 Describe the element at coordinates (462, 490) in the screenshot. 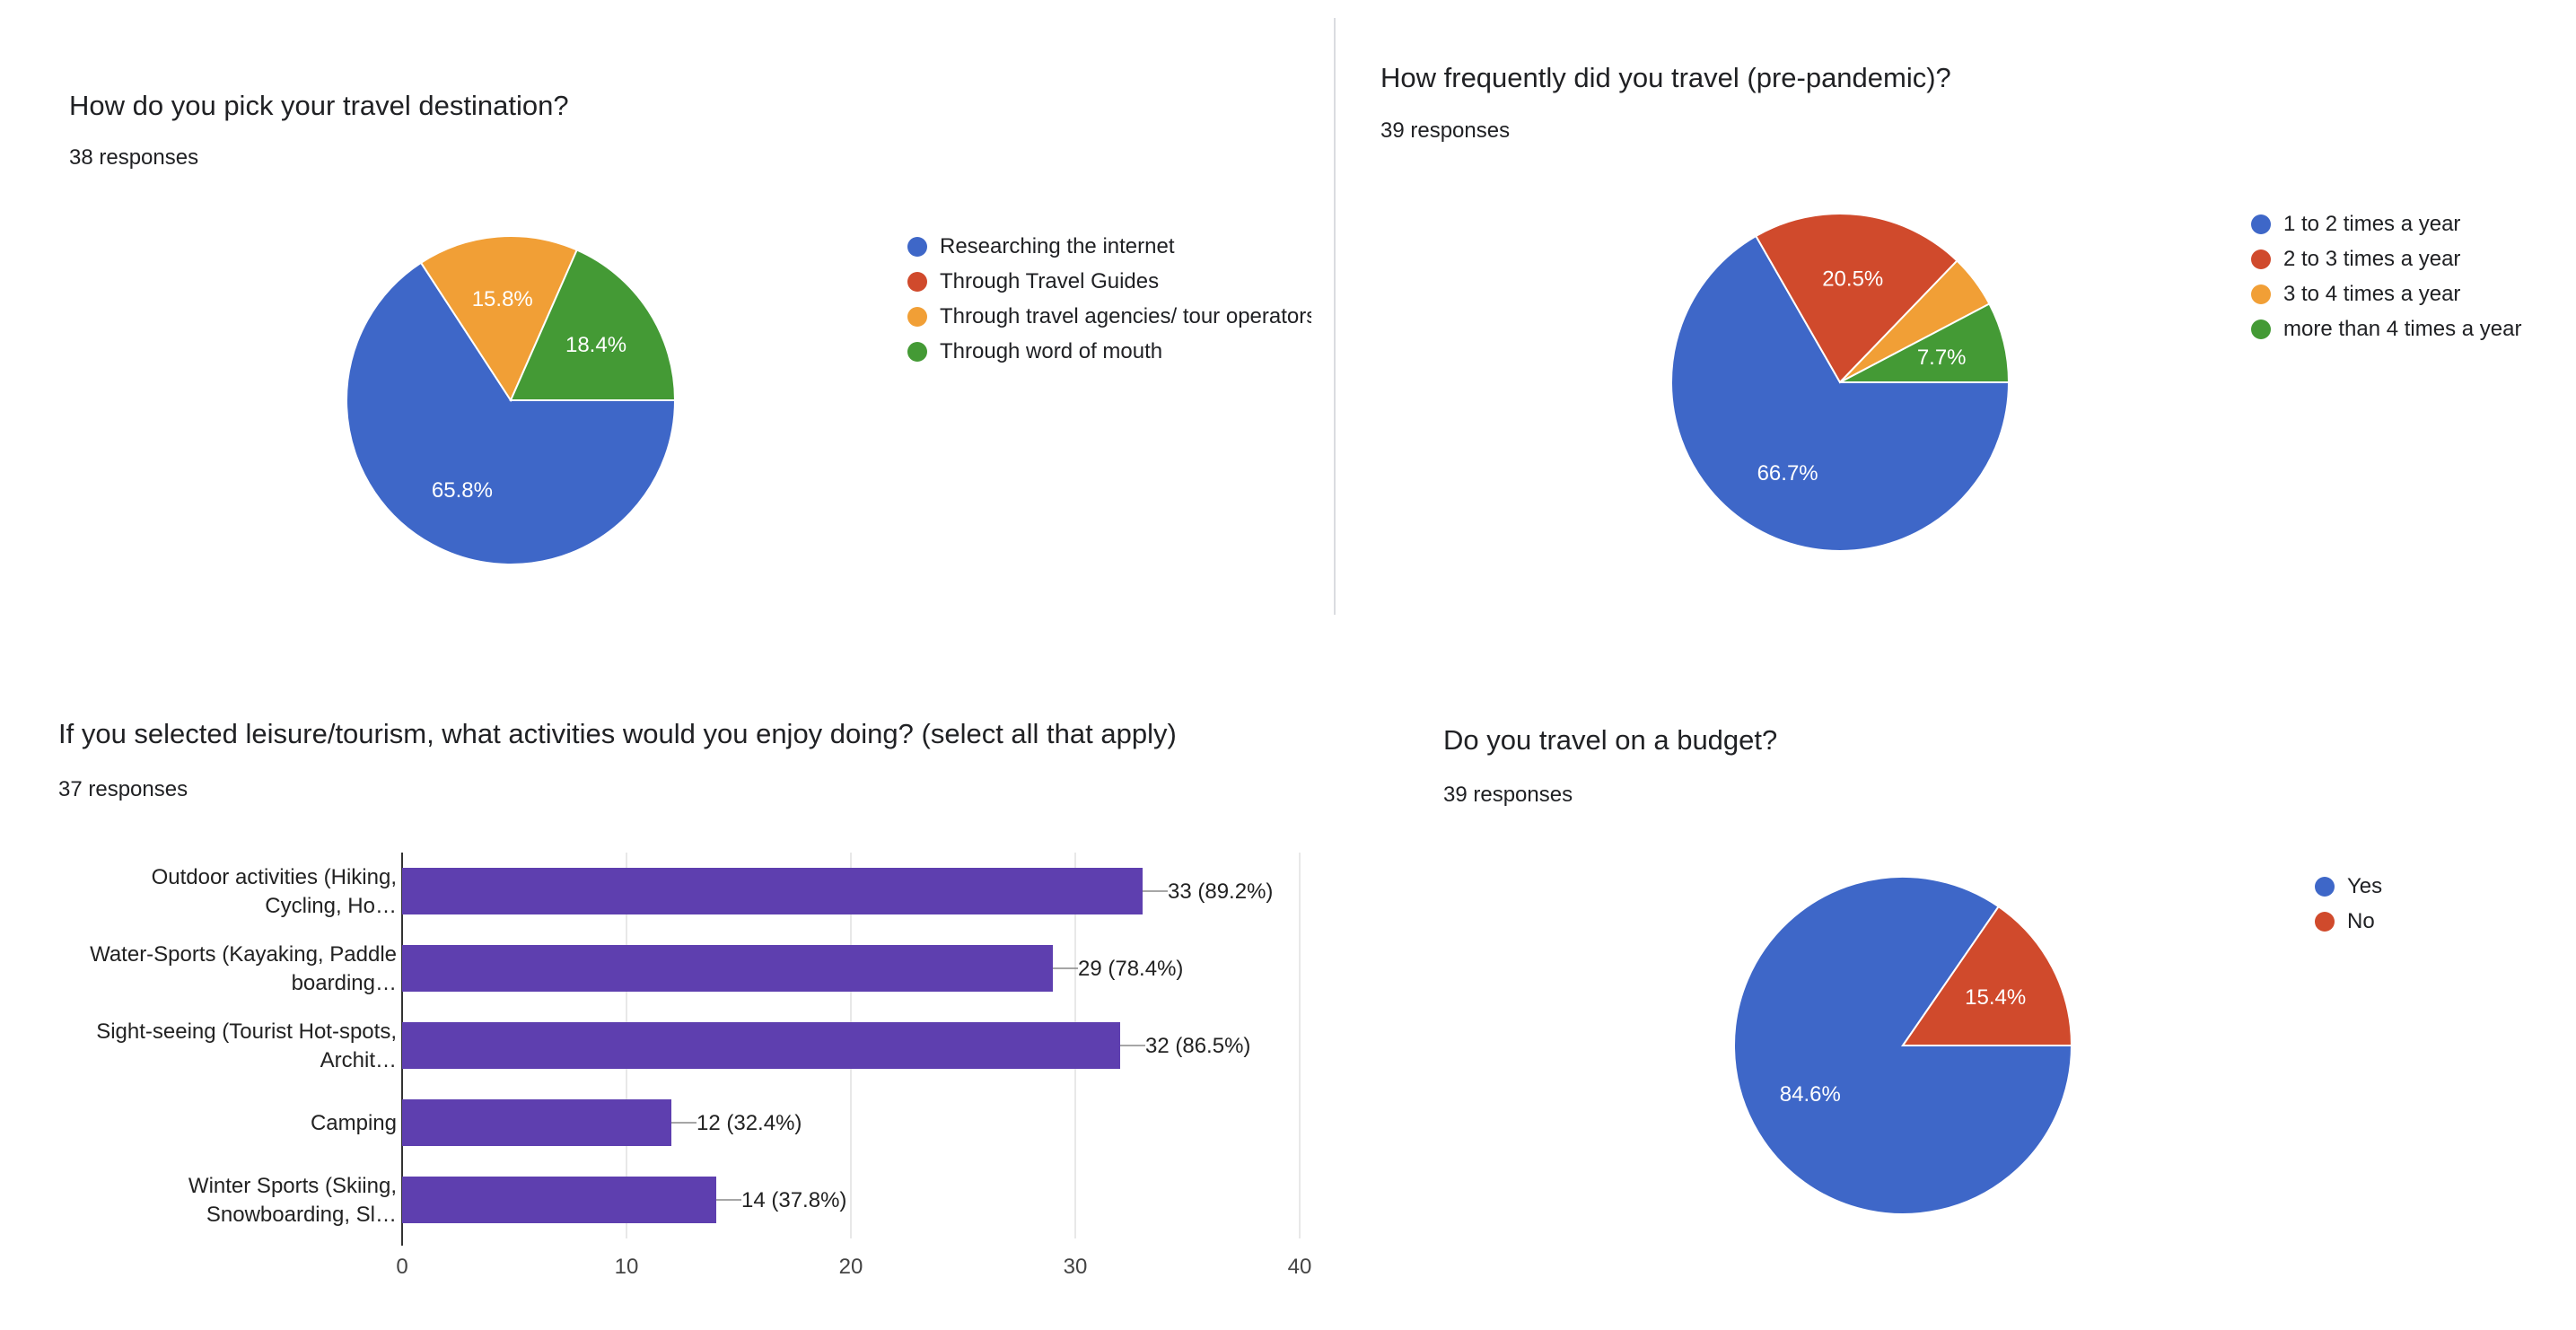

I see `slice-label: 65.8%` at that location.